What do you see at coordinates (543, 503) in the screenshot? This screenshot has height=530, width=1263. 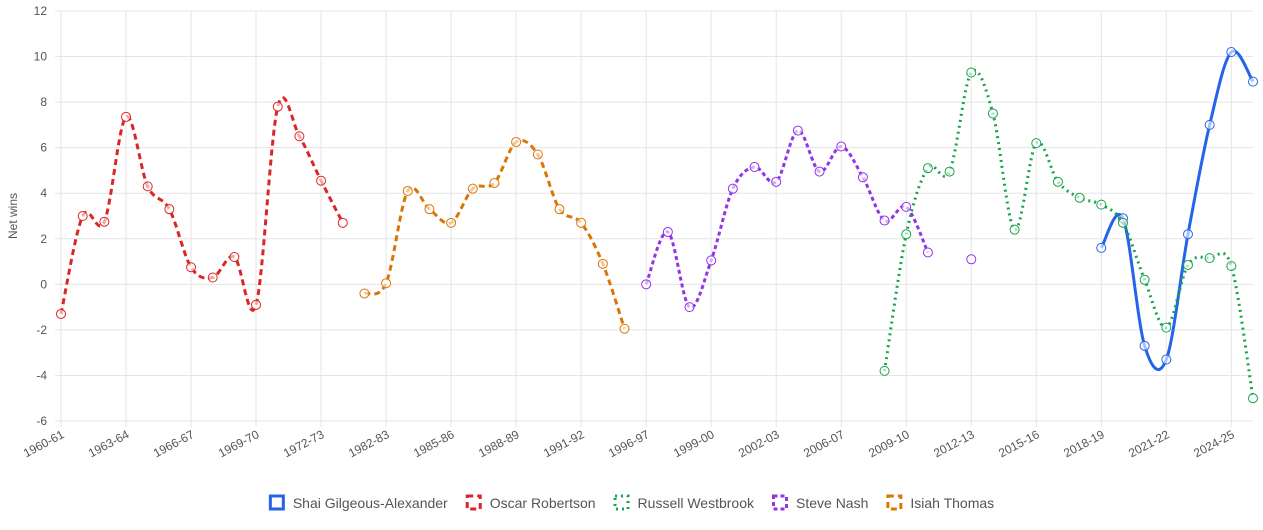 I see `legend-label: Oscar Robertson` at bounding box center [543, 503].